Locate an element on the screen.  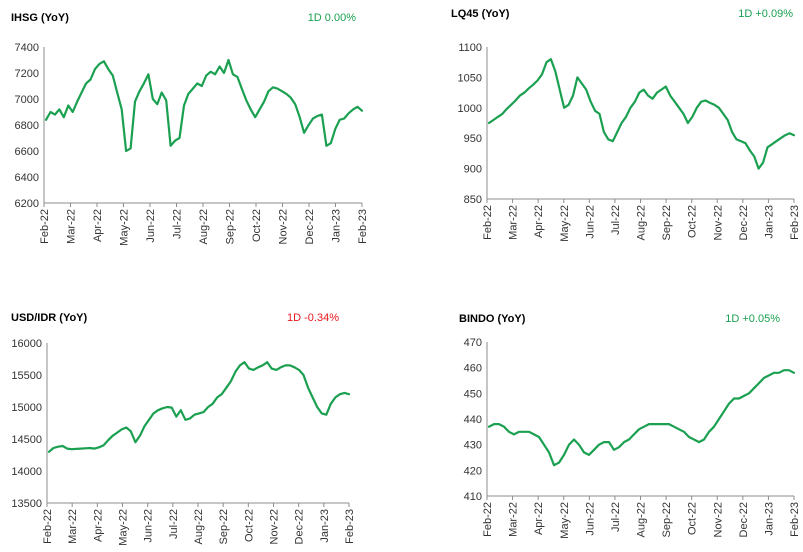
change-label: 1D +0.05% is located at coordinates (752, 319).